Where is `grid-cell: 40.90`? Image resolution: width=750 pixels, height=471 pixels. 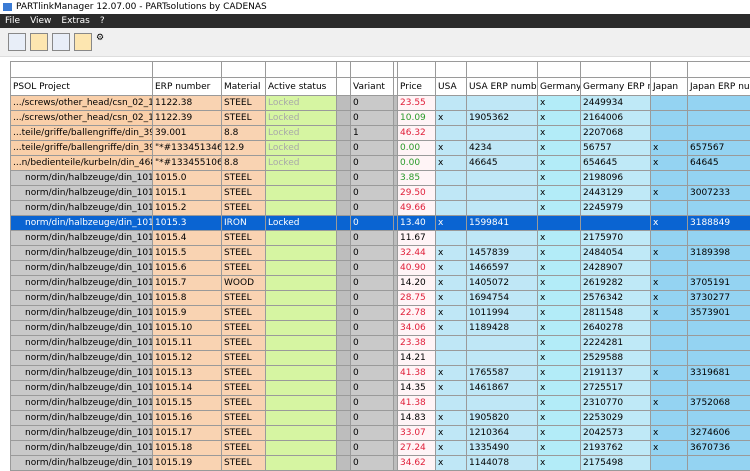
grid-cell: 40.90 is located at coordinates (417, 268).